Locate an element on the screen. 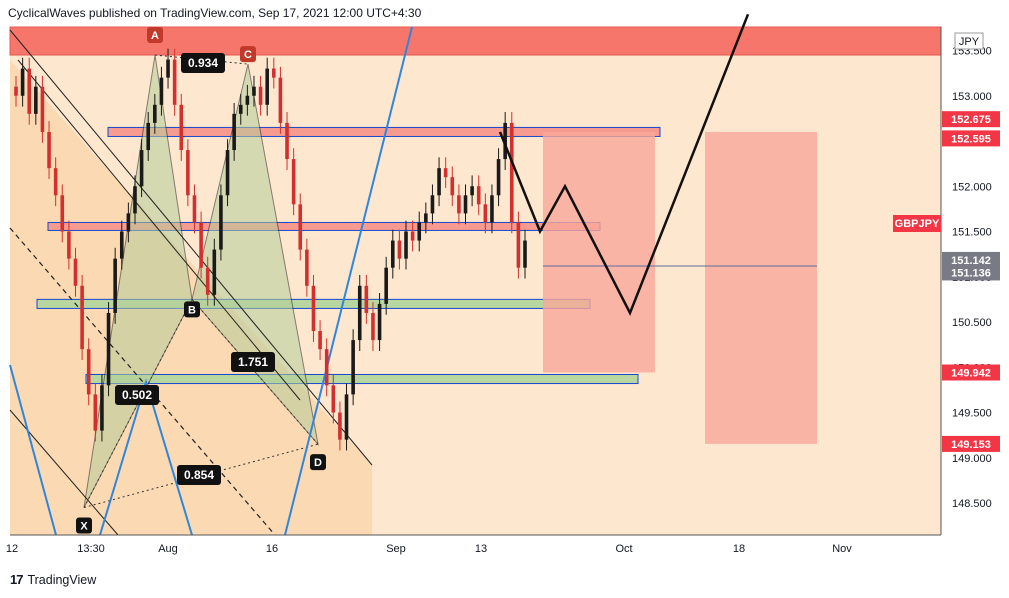  symbol-label: GBPJPY is located at coordinates (917, 224).